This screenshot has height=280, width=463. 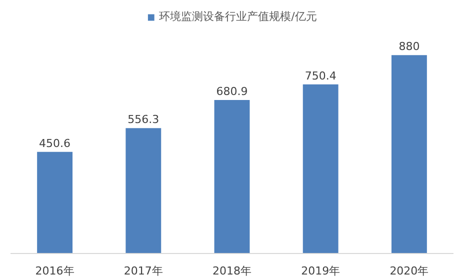 I want to click on x-tick-label: 2019年, so click(x=320, y=271).